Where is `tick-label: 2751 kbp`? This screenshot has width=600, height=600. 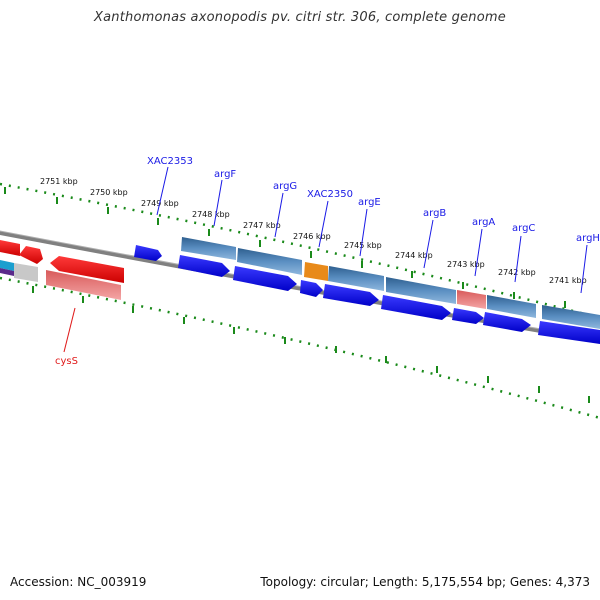
tick-label: 2751 kbp is located at coordinates (59, 181).